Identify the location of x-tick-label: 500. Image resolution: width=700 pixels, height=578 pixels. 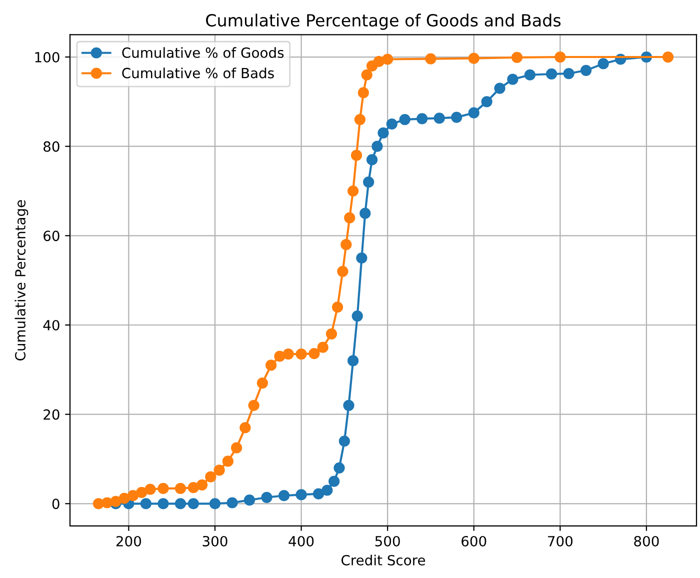
(387, 541).